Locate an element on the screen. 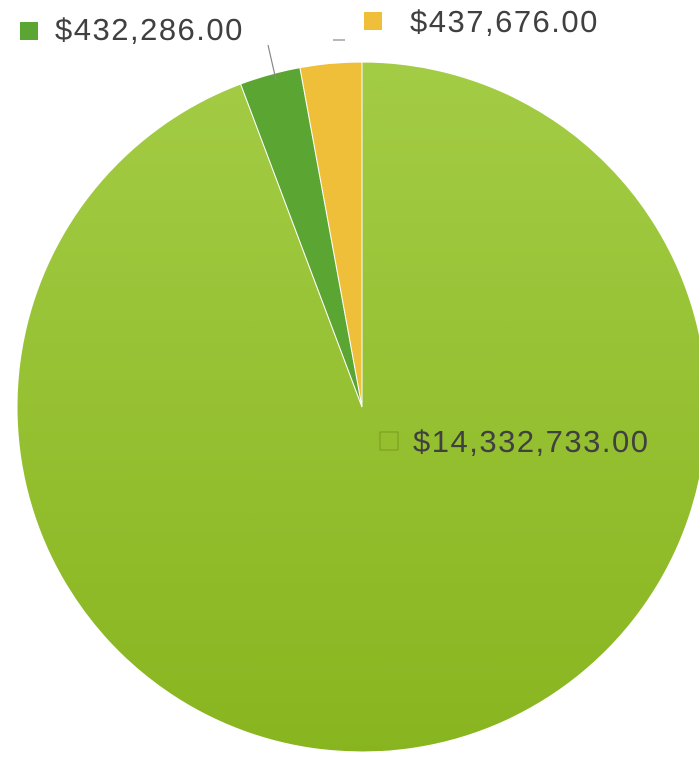 The height and width of the screenshot is (757, 699). pie-slice is located at coordinates (331, 234).